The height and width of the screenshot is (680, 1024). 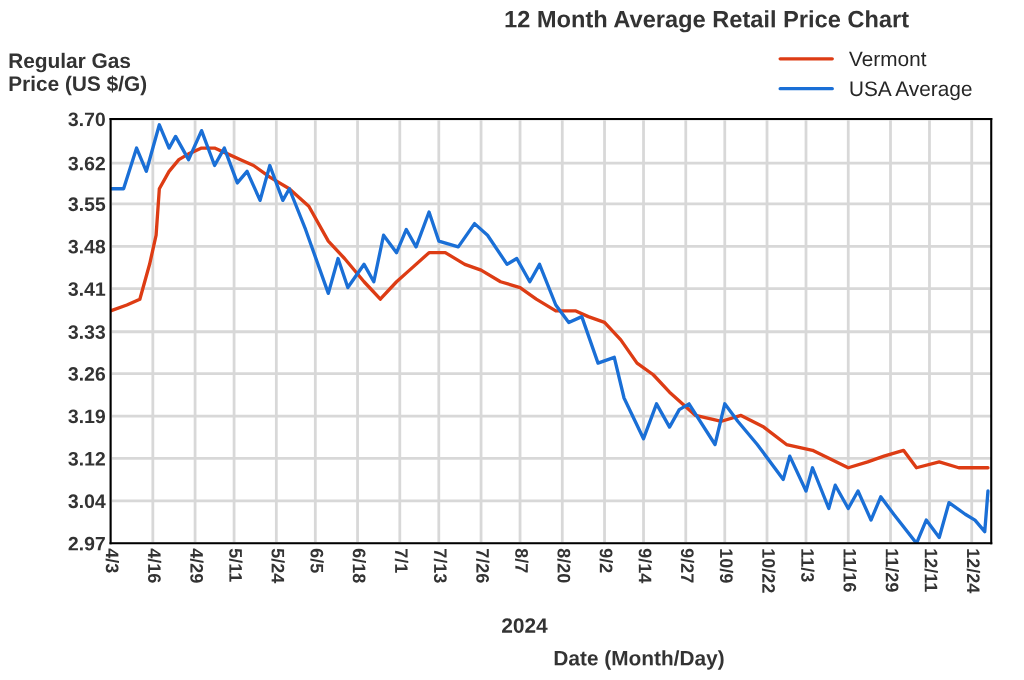 I want to click on y-tick-label: 3.33, so click(x=87, y=332).